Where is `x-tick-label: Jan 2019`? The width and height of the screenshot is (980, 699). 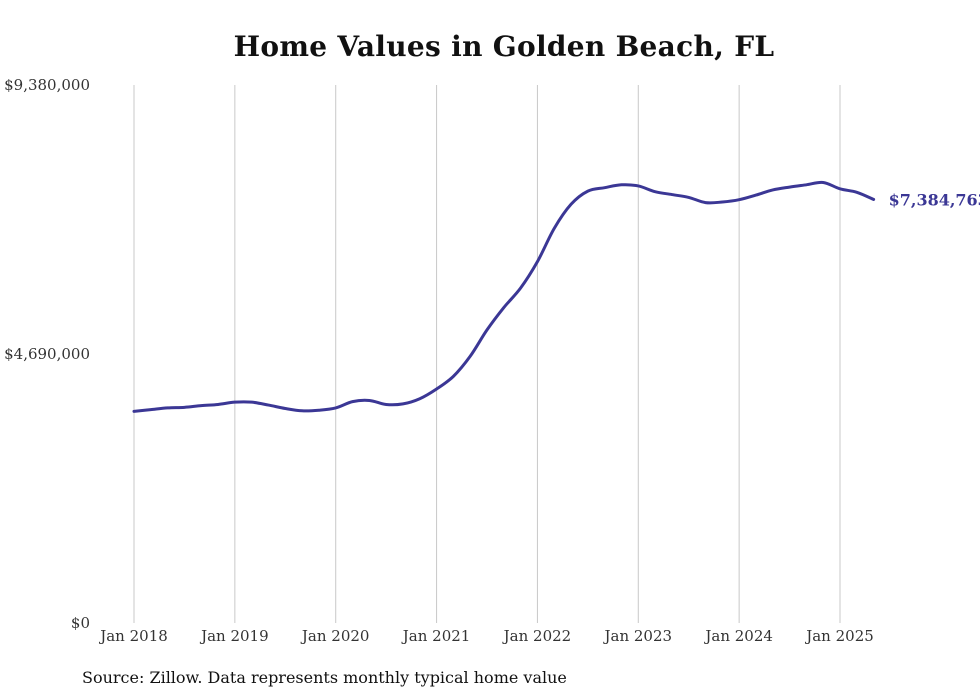 x-tick-label: Jan 2019 is located at coordinates (234, 636).